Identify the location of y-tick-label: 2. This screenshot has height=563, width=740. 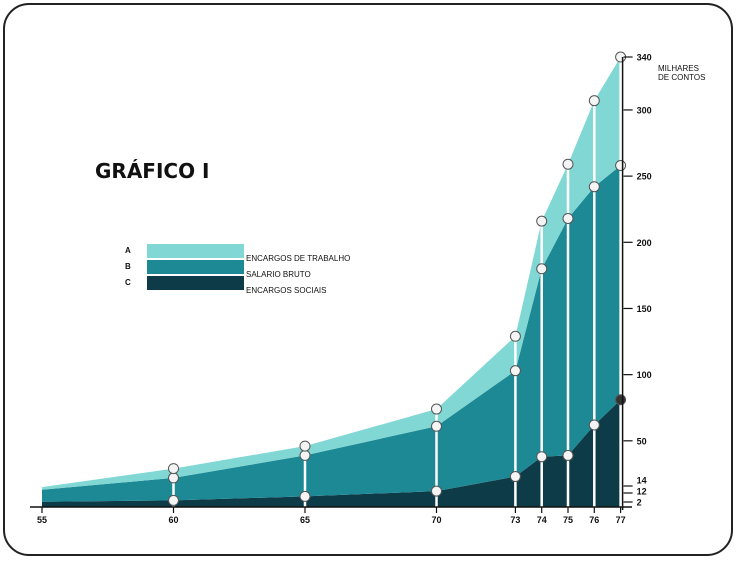
(639, 503).